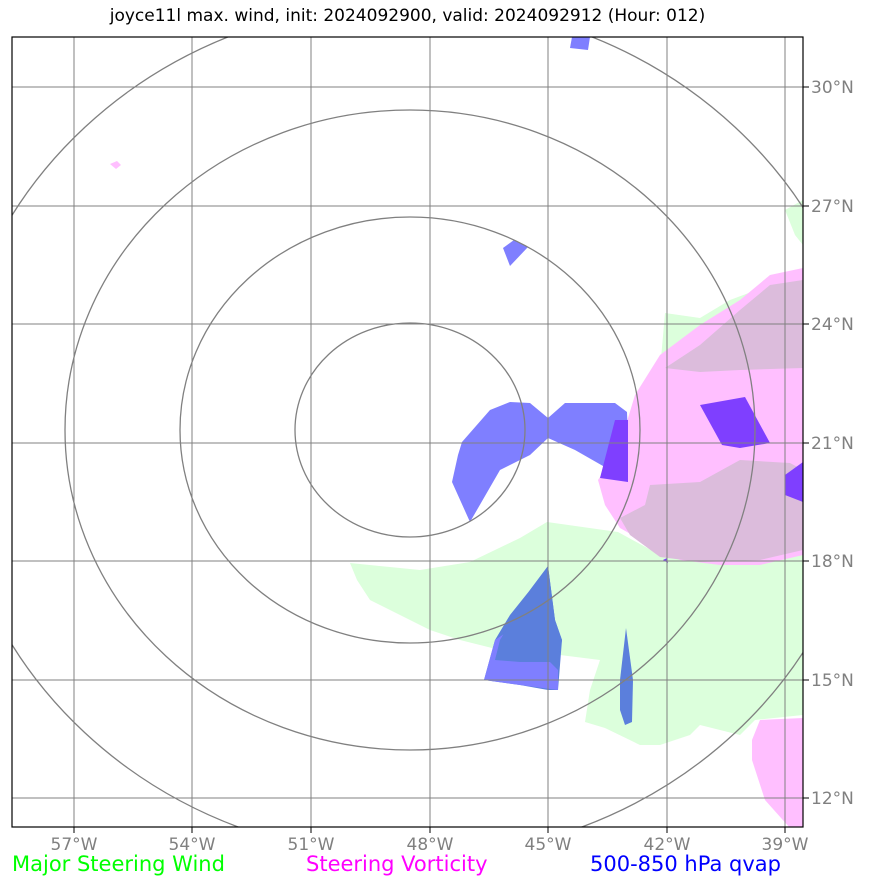 Image resolution: width=873 pixels, height=891 pixels. I want to click on lon-tick-label: 39°W, so click(785, 845).